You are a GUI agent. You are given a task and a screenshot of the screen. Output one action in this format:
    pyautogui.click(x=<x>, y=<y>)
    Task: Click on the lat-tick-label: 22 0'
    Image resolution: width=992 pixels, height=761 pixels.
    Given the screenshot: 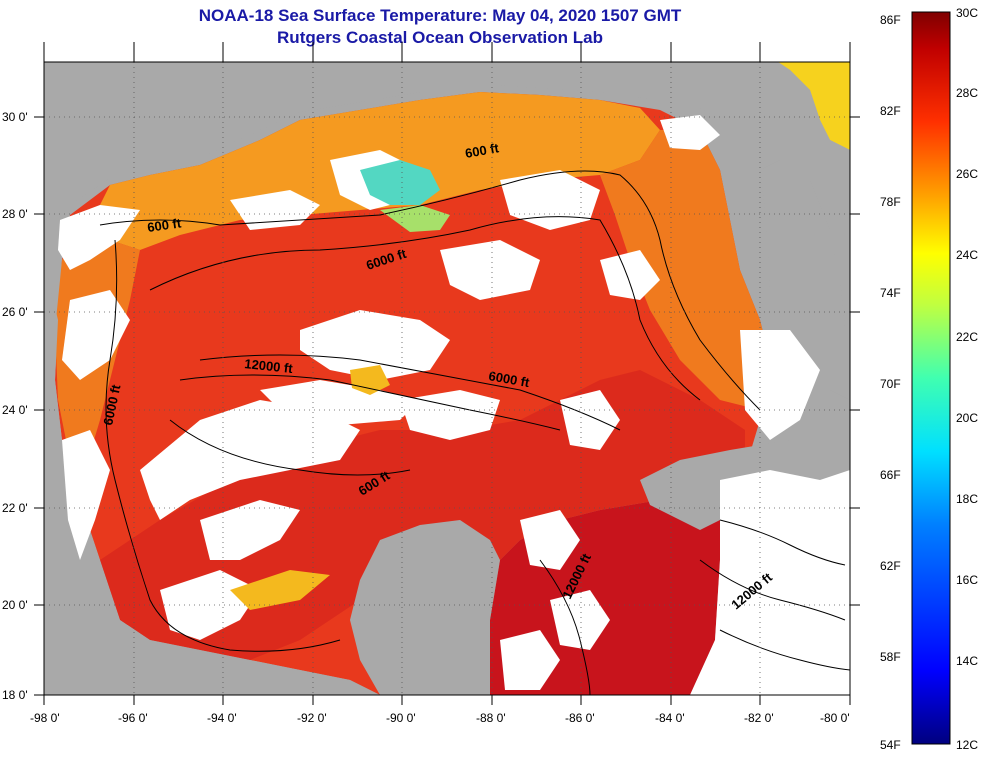 What is the action you would take?
    pyautogui.click(x=15, y=508)
    